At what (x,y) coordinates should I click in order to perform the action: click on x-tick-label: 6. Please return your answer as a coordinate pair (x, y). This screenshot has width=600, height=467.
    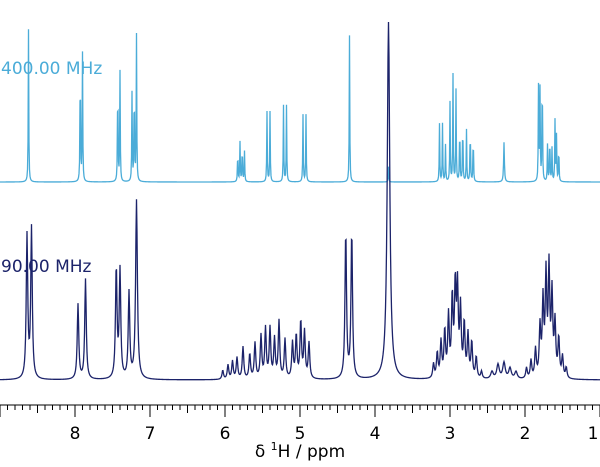
    Looking at the image, I should click on (225, 434).